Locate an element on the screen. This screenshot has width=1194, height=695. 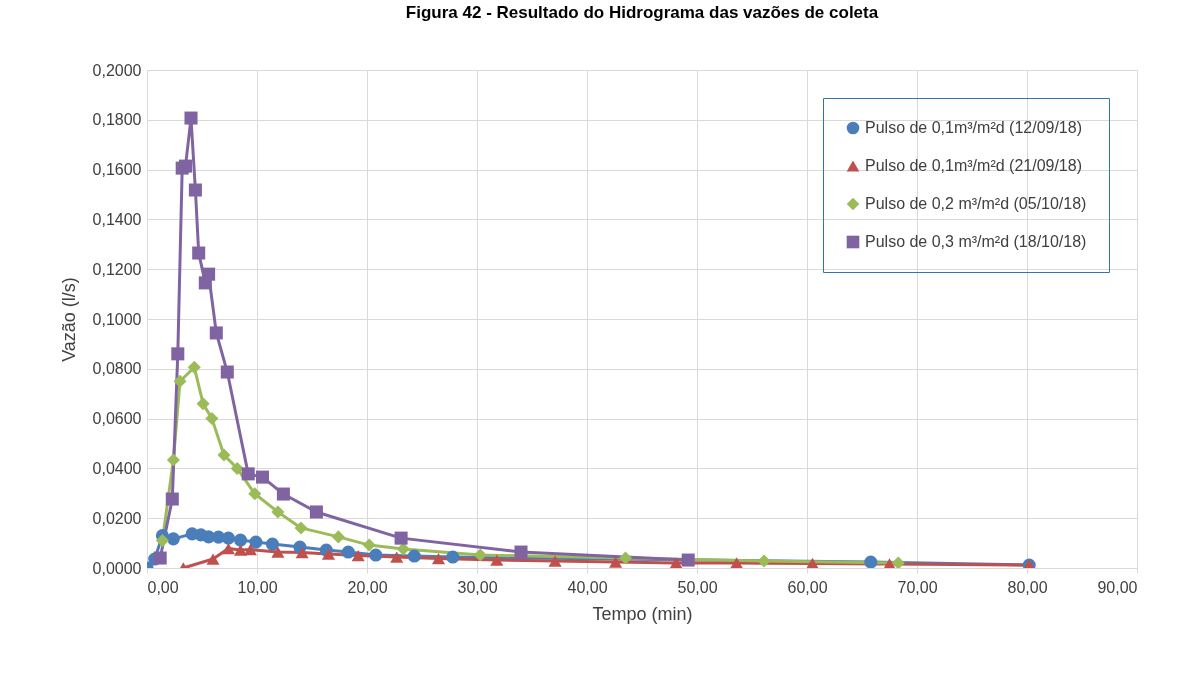
x-tick-label: 20,00 is located at coordinates (367, 587).